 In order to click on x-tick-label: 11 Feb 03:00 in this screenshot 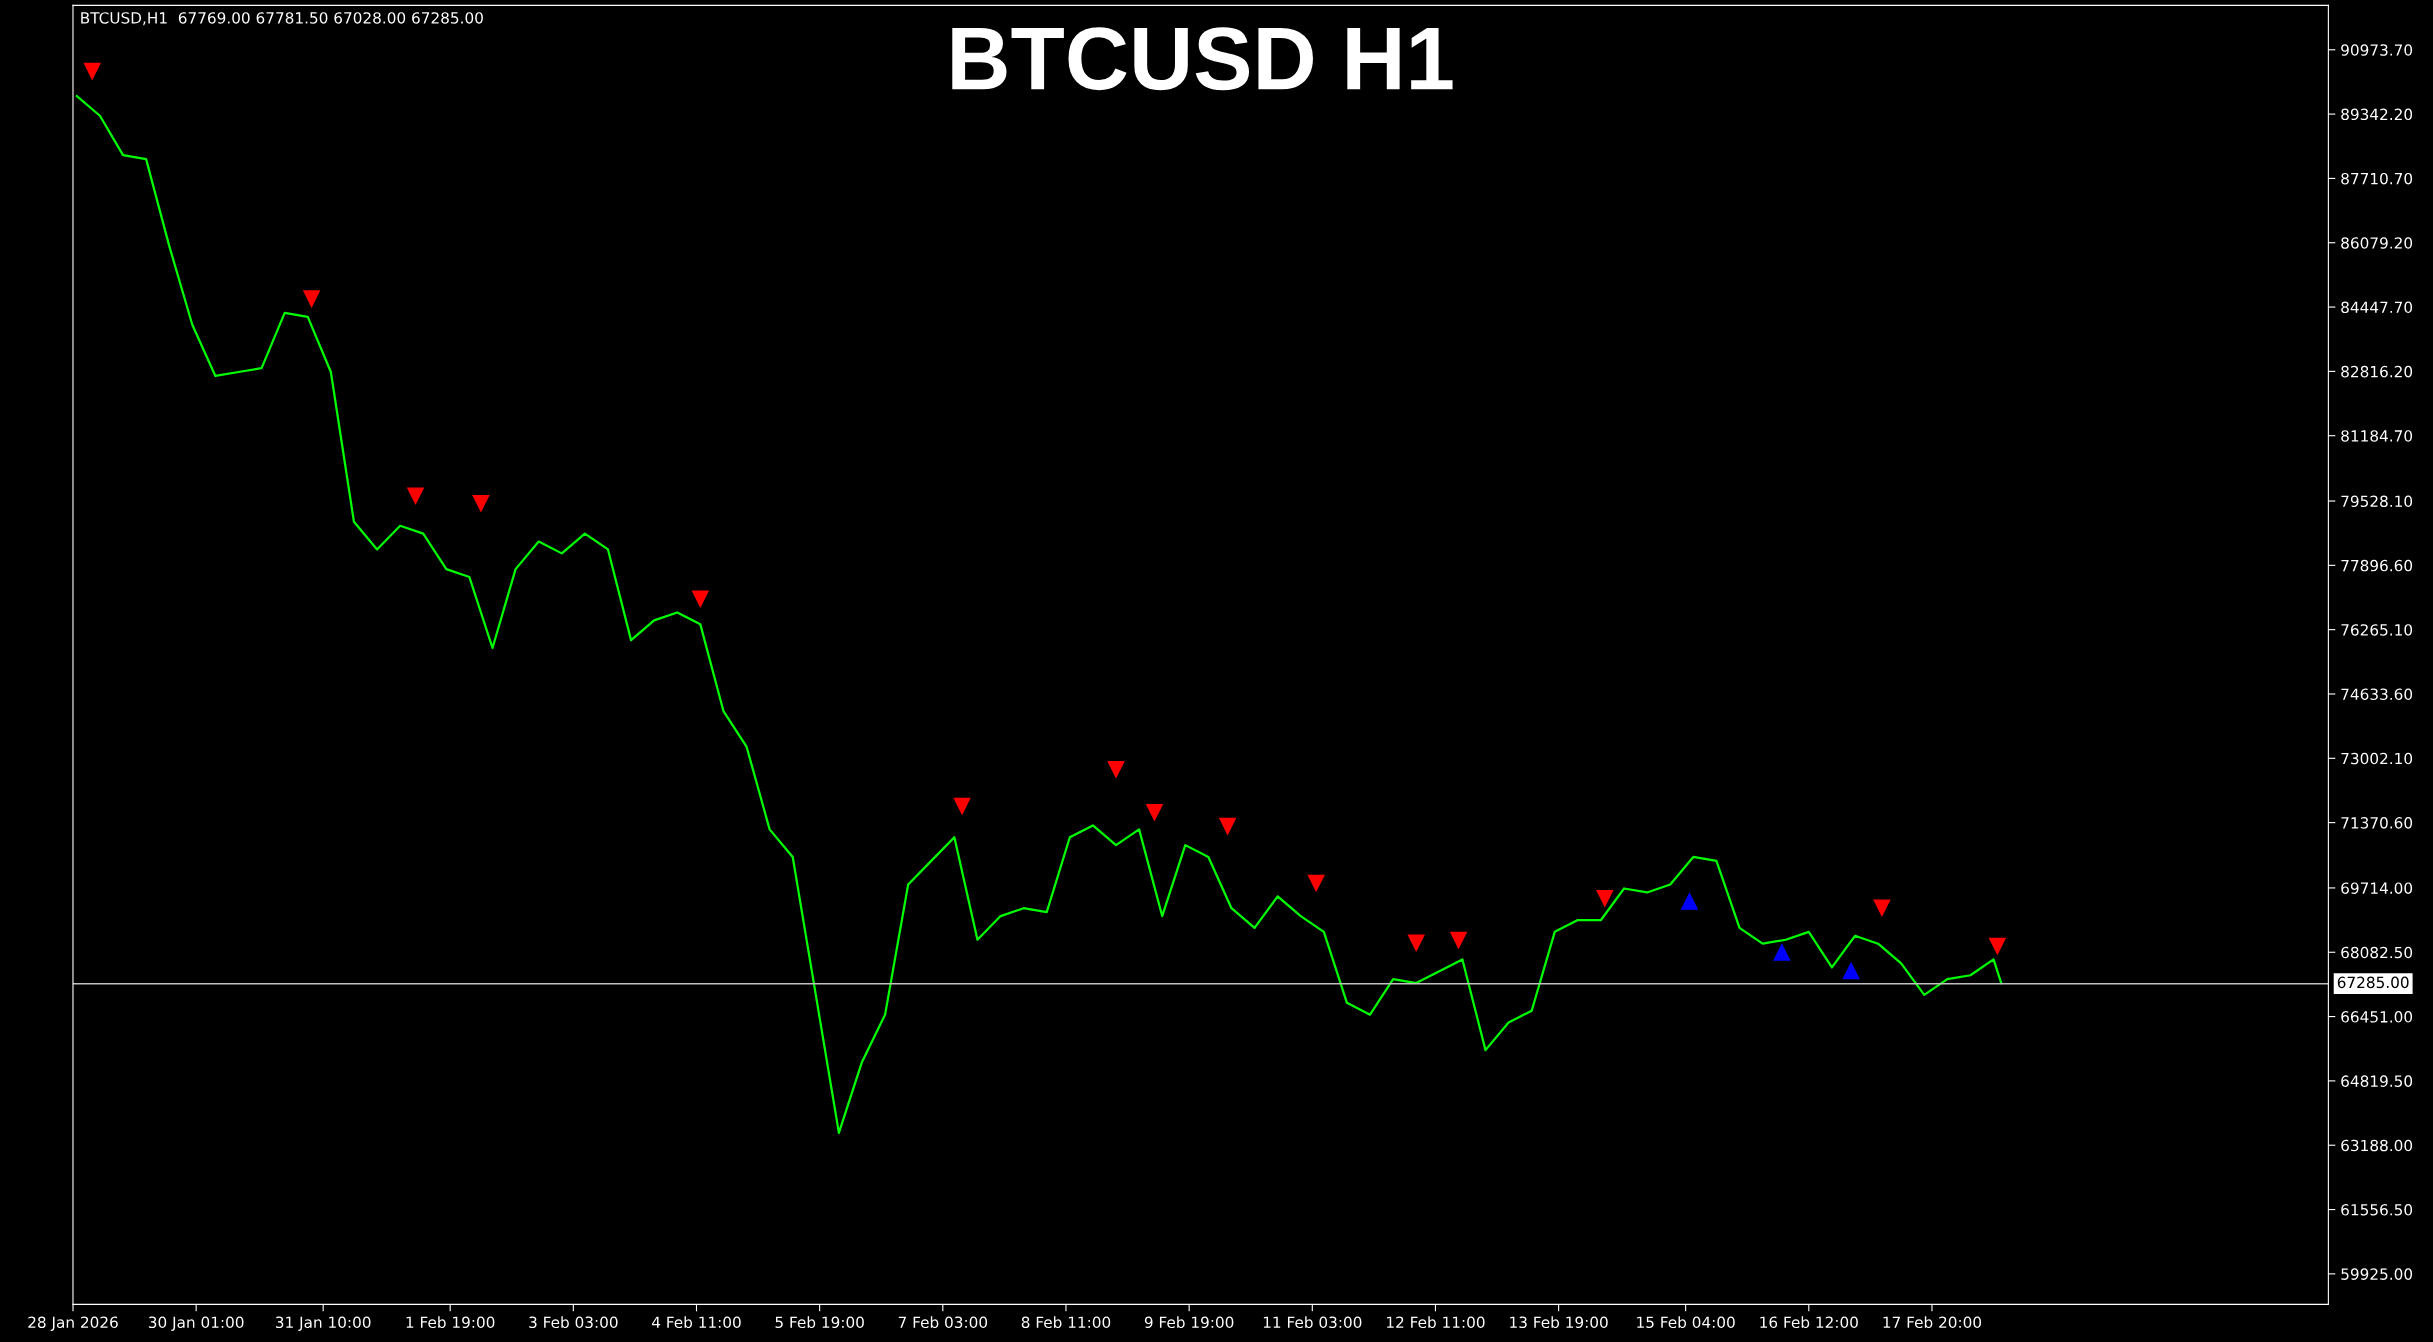, I will do `click(1312, 1322)`.